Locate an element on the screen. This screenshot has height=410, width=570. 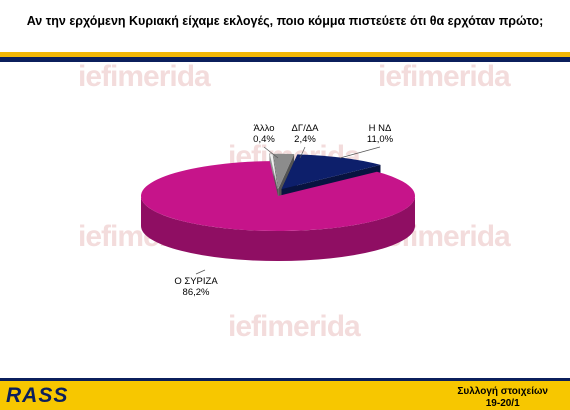
header-stripe-navy is located at coordinates (285, 59).